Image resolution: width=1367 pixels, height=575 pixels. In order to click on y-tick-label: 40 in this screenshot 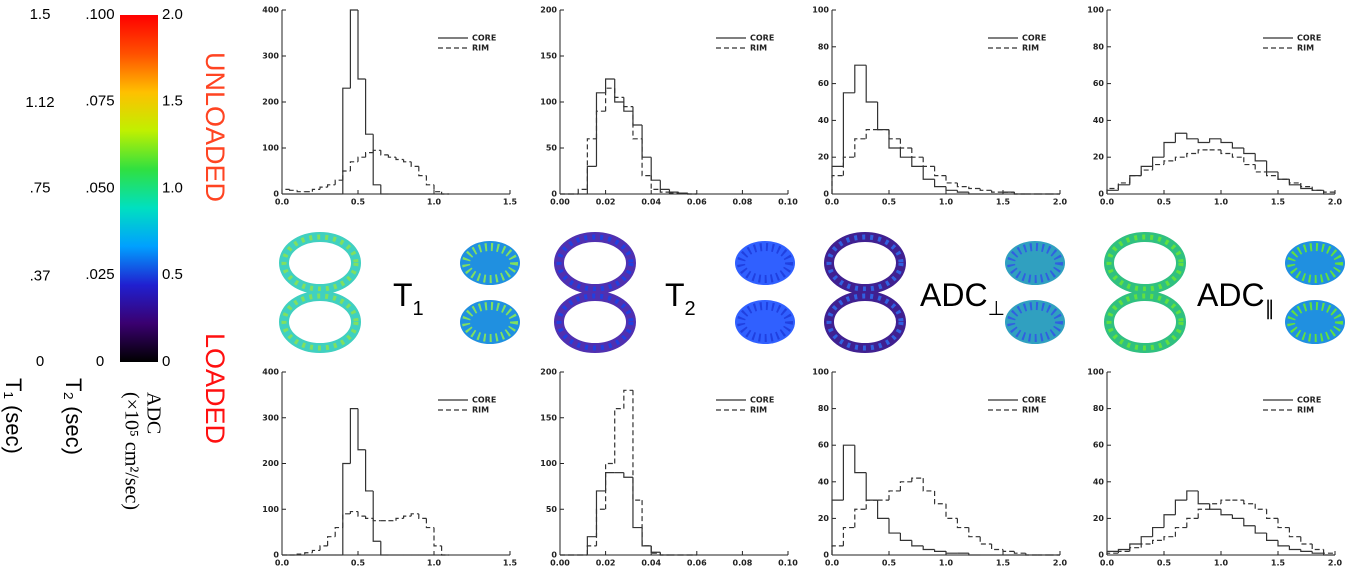, I will do `click(824, 120)`.